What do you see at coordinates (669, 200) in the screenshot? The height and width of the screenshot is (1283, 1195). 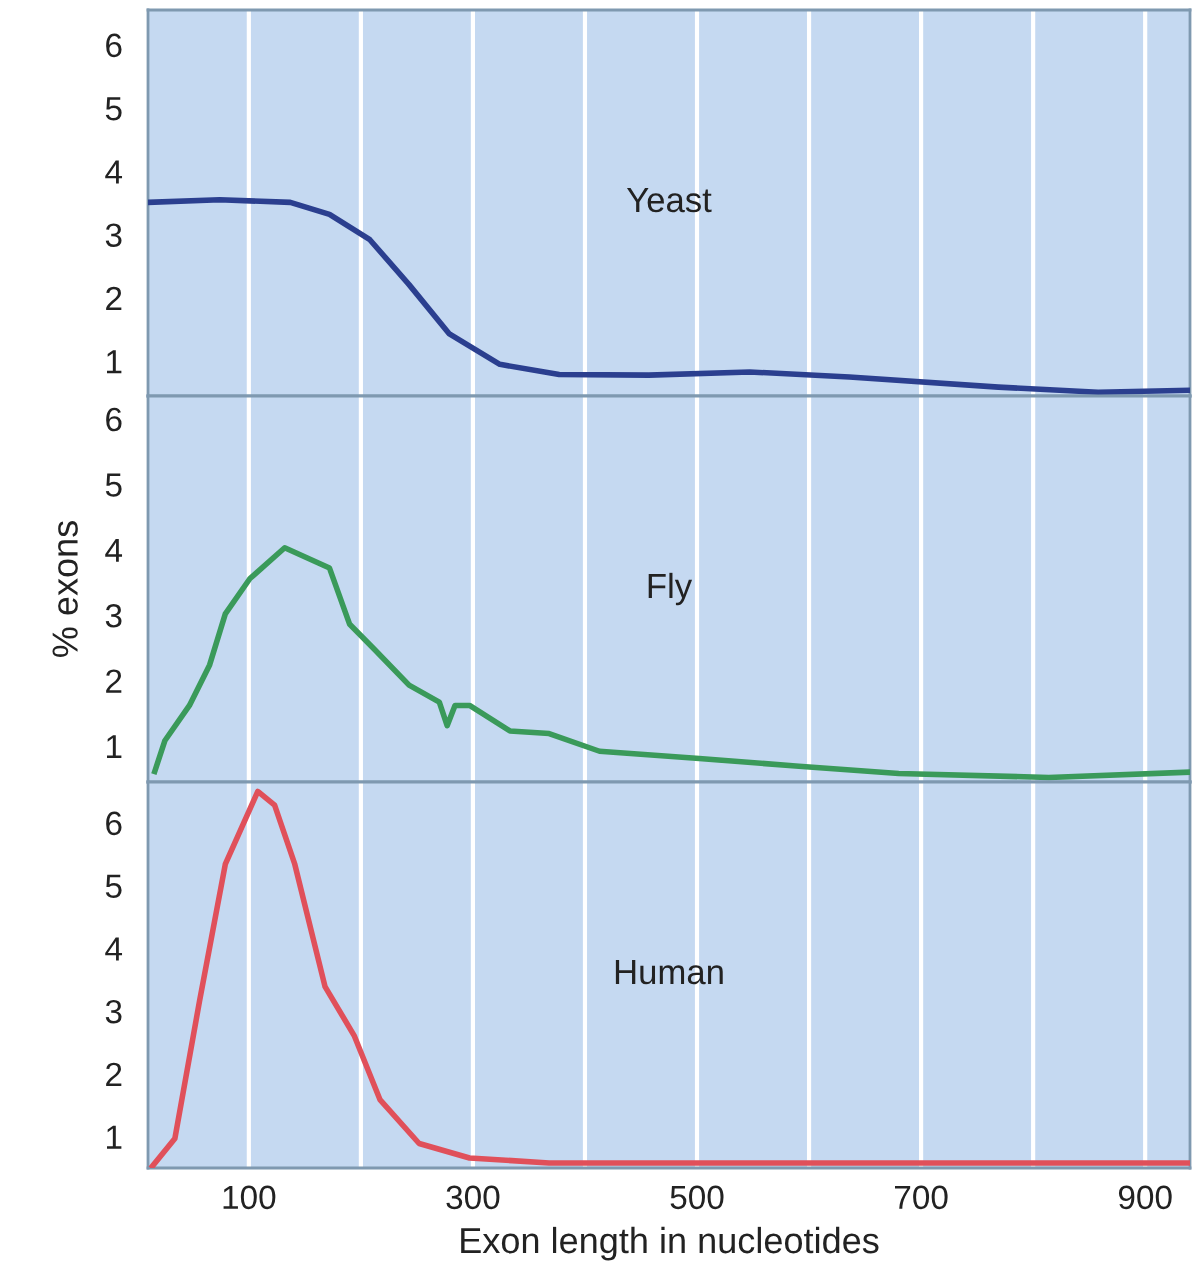 I see `text: Yeast` at bounding box center [669, 200].